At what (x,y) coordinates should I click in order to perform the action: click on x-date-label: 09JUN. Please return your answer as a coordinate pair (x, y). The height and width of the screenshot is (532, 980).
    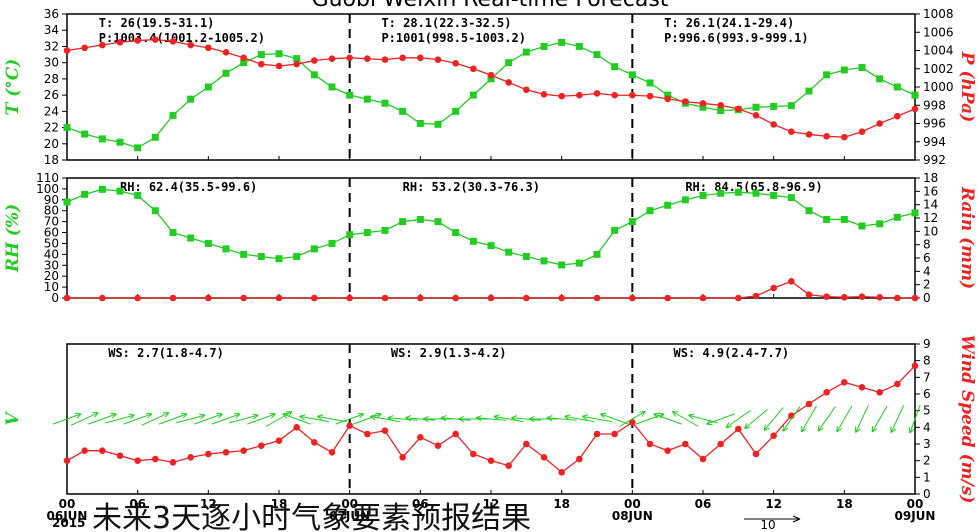
    Looking at the image, I should click on (915, 516).